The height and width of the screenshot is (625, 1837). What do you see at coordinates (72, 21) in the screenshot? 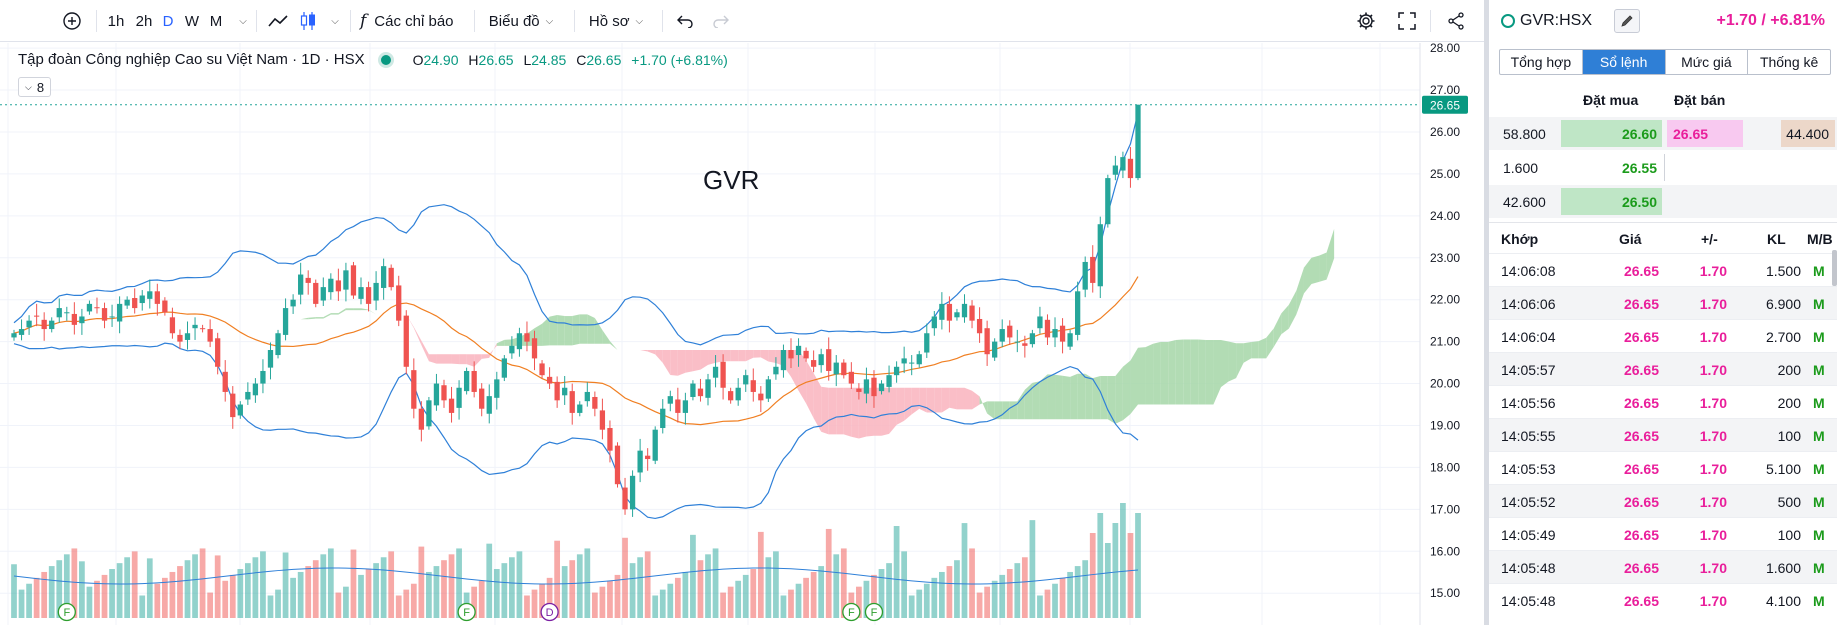
I see `add-symbol-icon` at bounding box center [72, 21].